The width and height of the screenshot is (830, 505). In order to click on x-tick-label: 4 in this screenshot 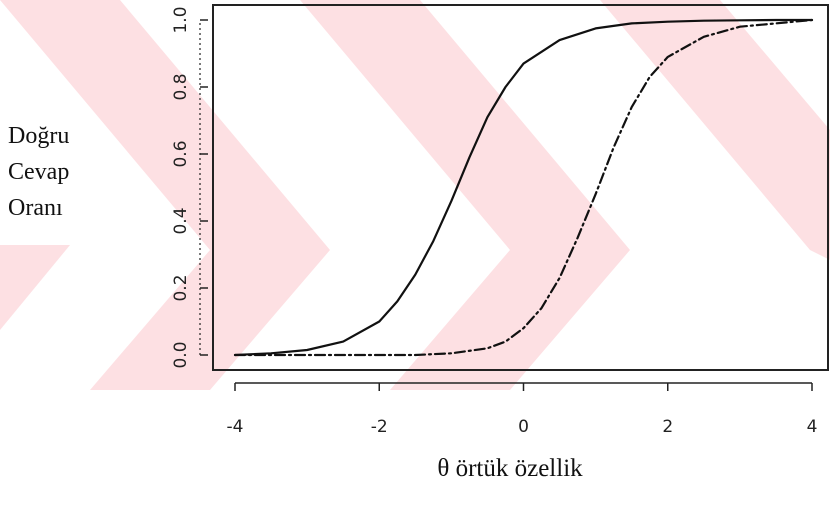, I will do `click(812, 427)`.